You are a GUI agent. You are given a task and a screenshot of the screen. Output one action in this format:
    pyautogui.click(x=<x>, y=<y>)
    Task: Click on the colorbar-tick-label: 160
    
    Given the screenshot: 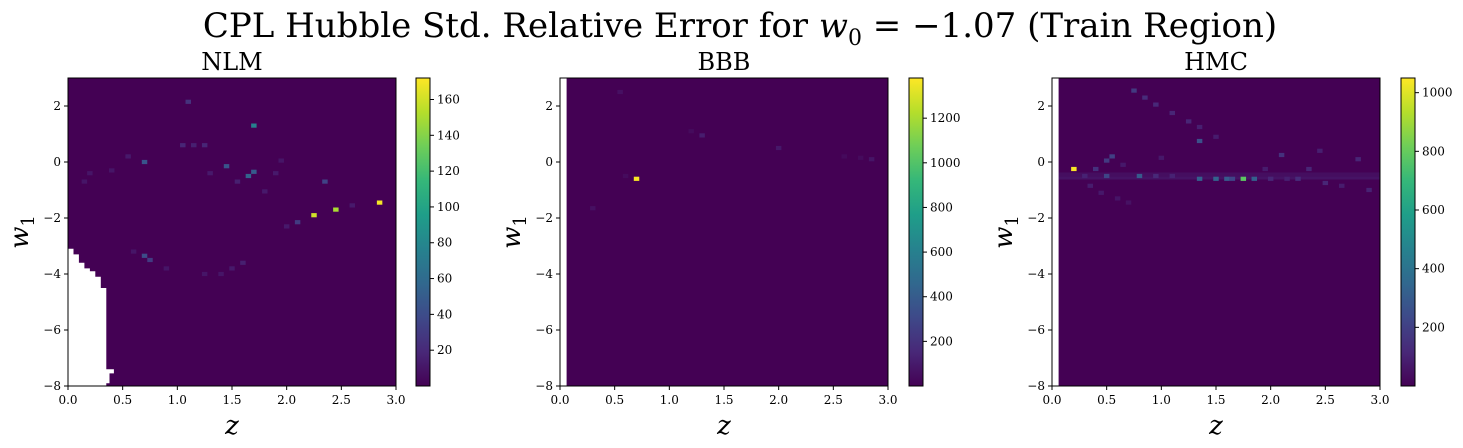 What is the action you would take?
    pyautogui.click(x=448, y=99)
    